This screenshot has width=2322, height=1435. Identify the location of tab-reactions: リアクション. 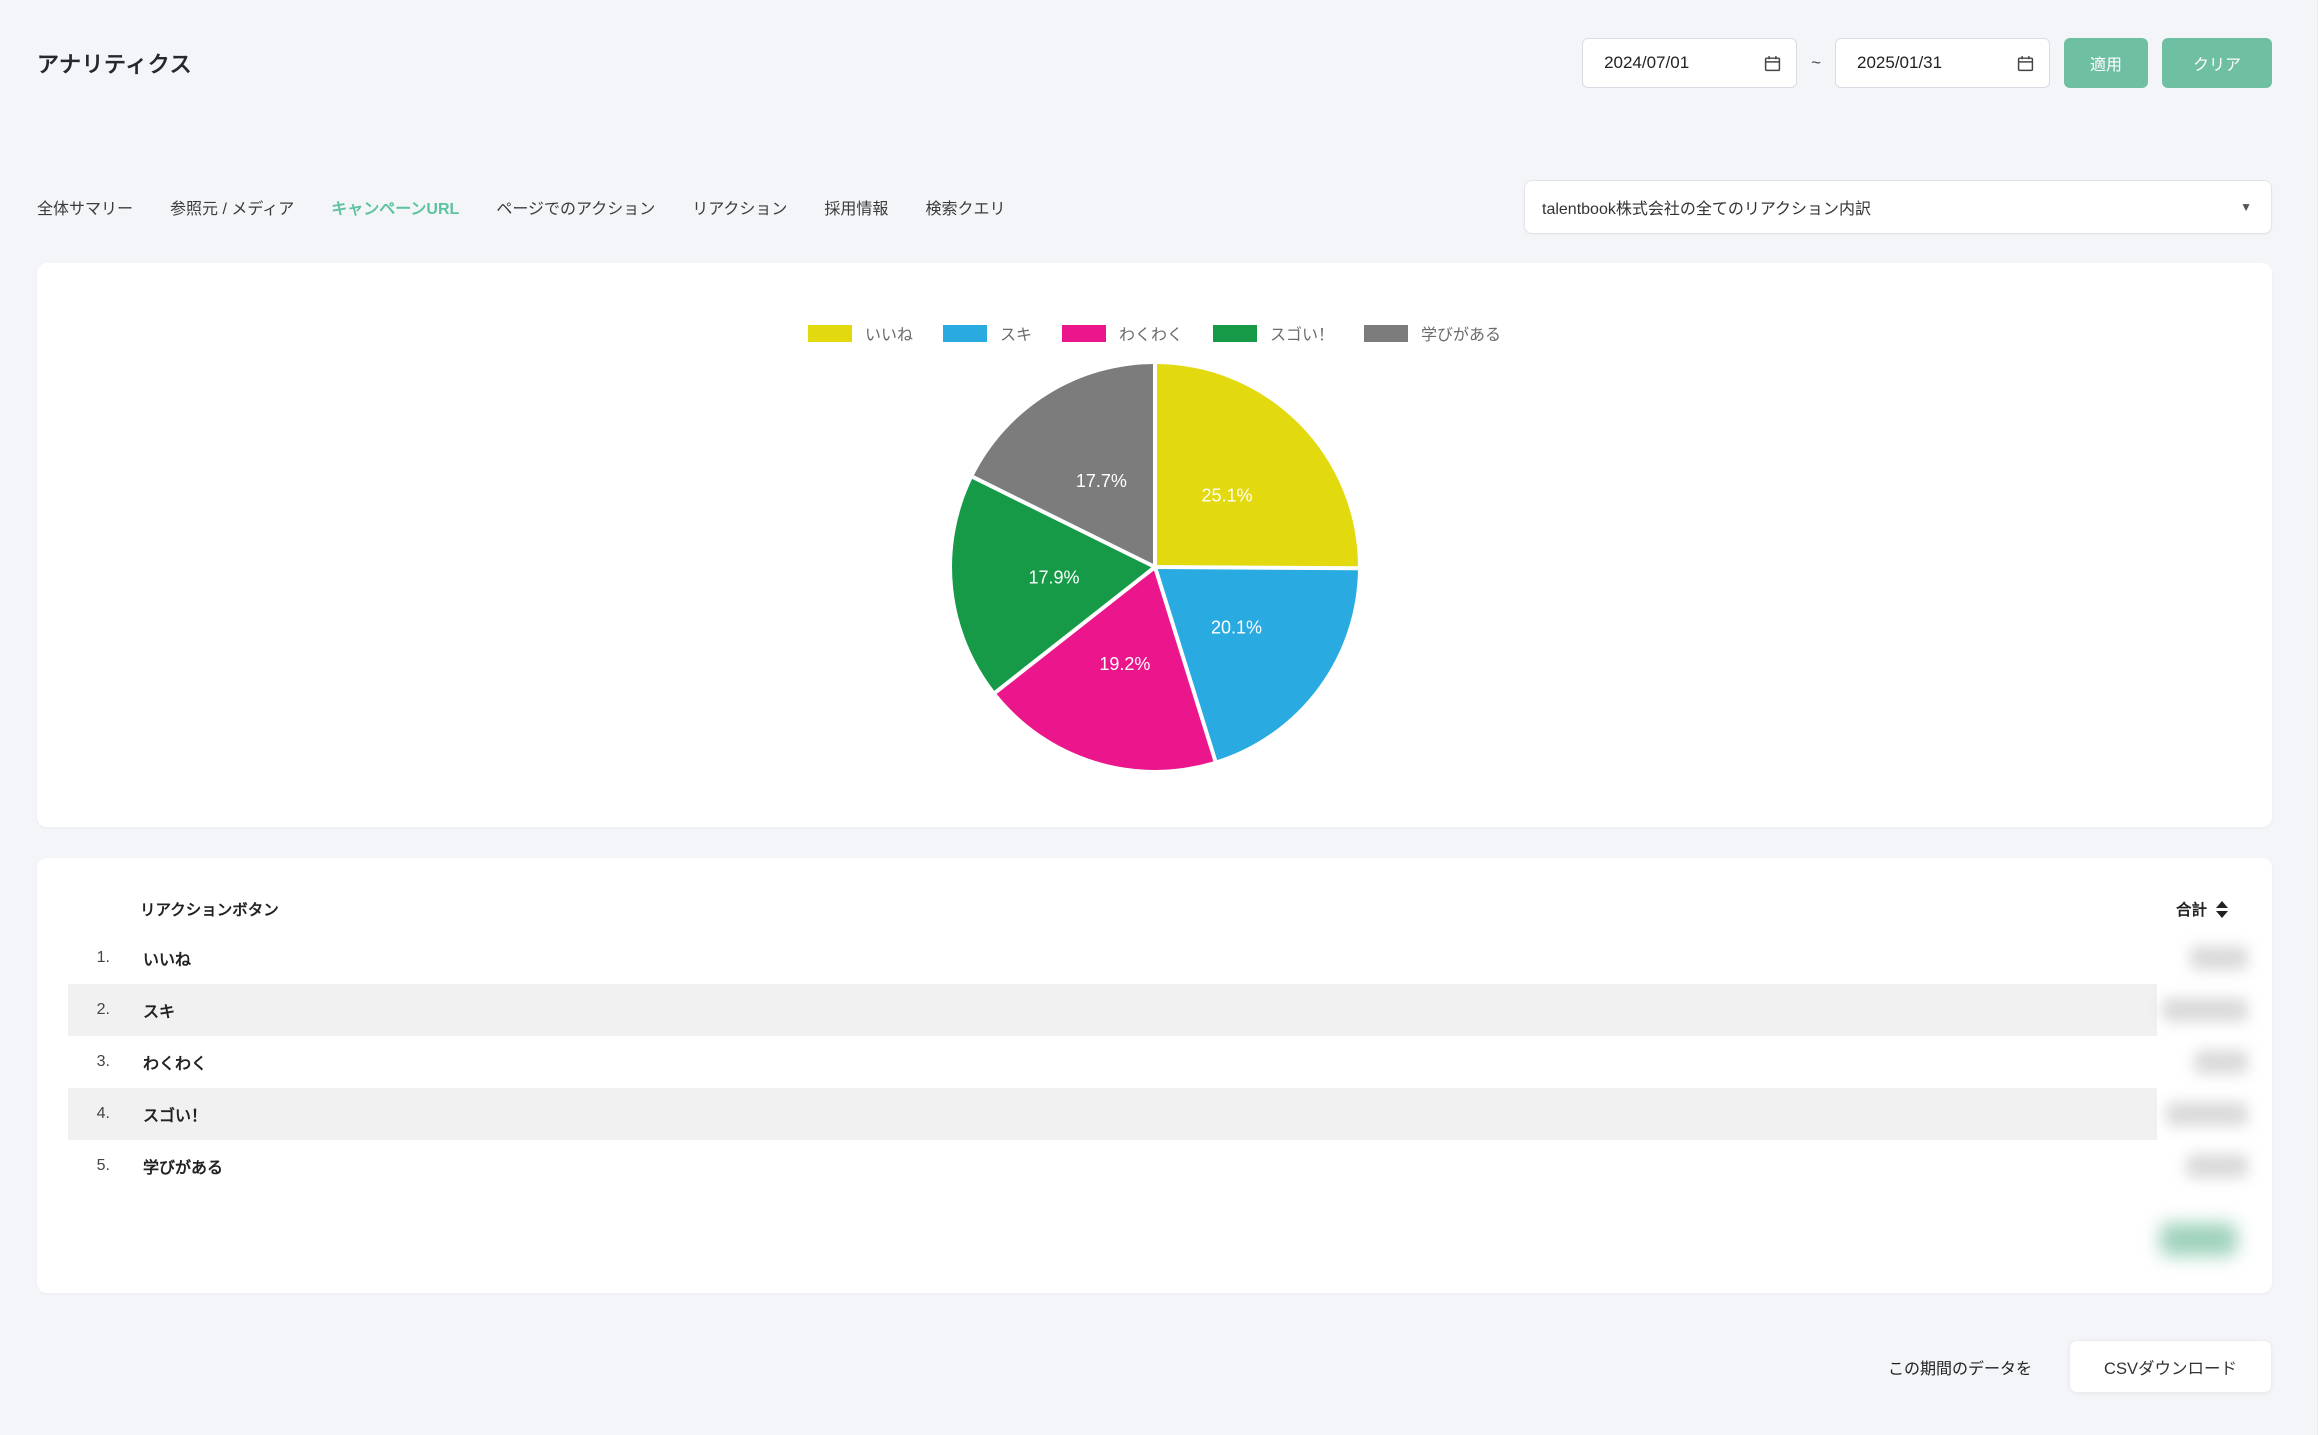
(740, 209).